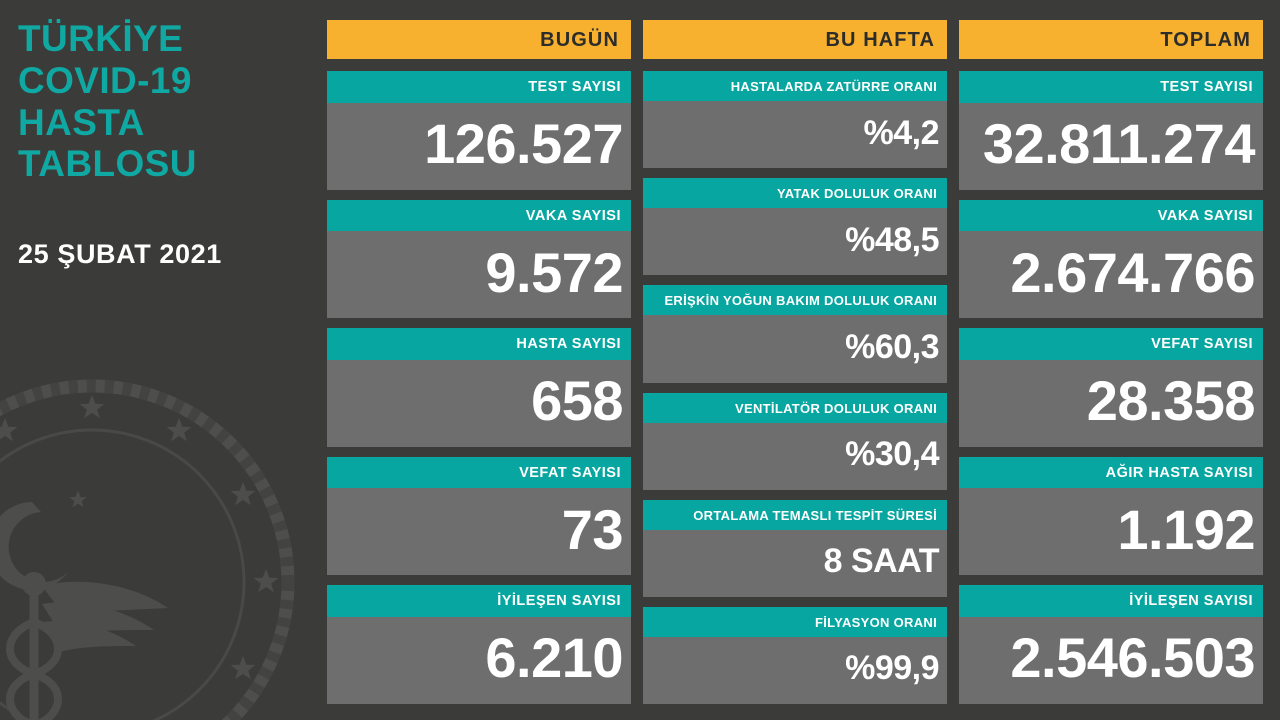 This screenshot has height=720, width=1280. What do you see at coordinates (795, 86) in the screenshot?
I see `metric-label: HASTALARDA ZATÜRRE ORANI` at bounding box center [795, 86].